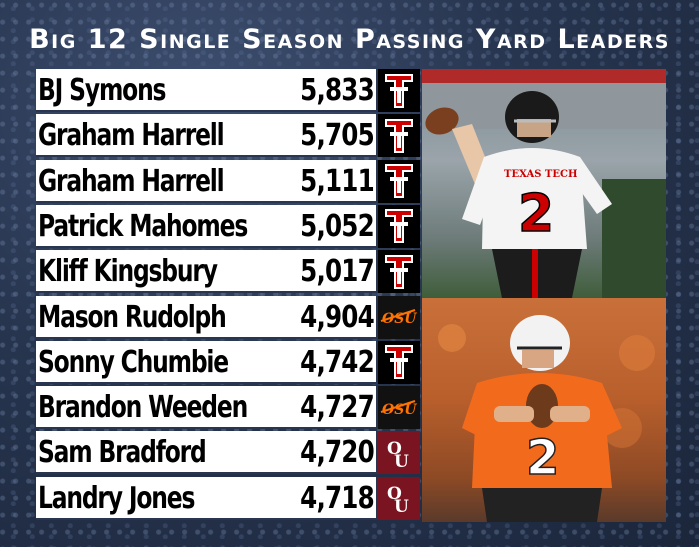  What do you see at coordinates (337, 181) in the screenshot?
I see `passing-yards: 5,111` at bounding box center [337, 181].